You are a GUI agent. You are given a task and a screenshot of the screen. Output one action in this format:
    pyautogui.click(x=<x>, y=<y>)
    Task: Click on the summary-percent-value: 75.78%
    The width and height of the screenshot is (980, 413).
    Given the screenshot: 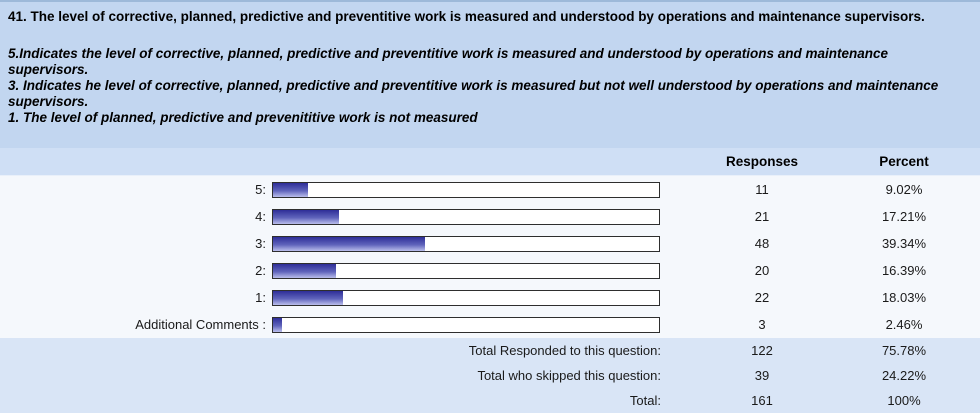 What is the action you would take?
    pyautogui.click(x=904, y=350)
    